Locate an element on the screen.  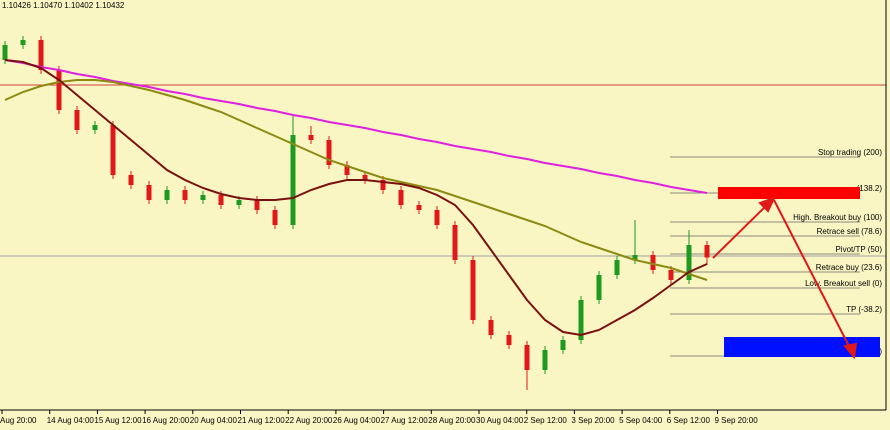
x-tick-label: 5 Sep 04:00 is located at coordinates (641, 420).